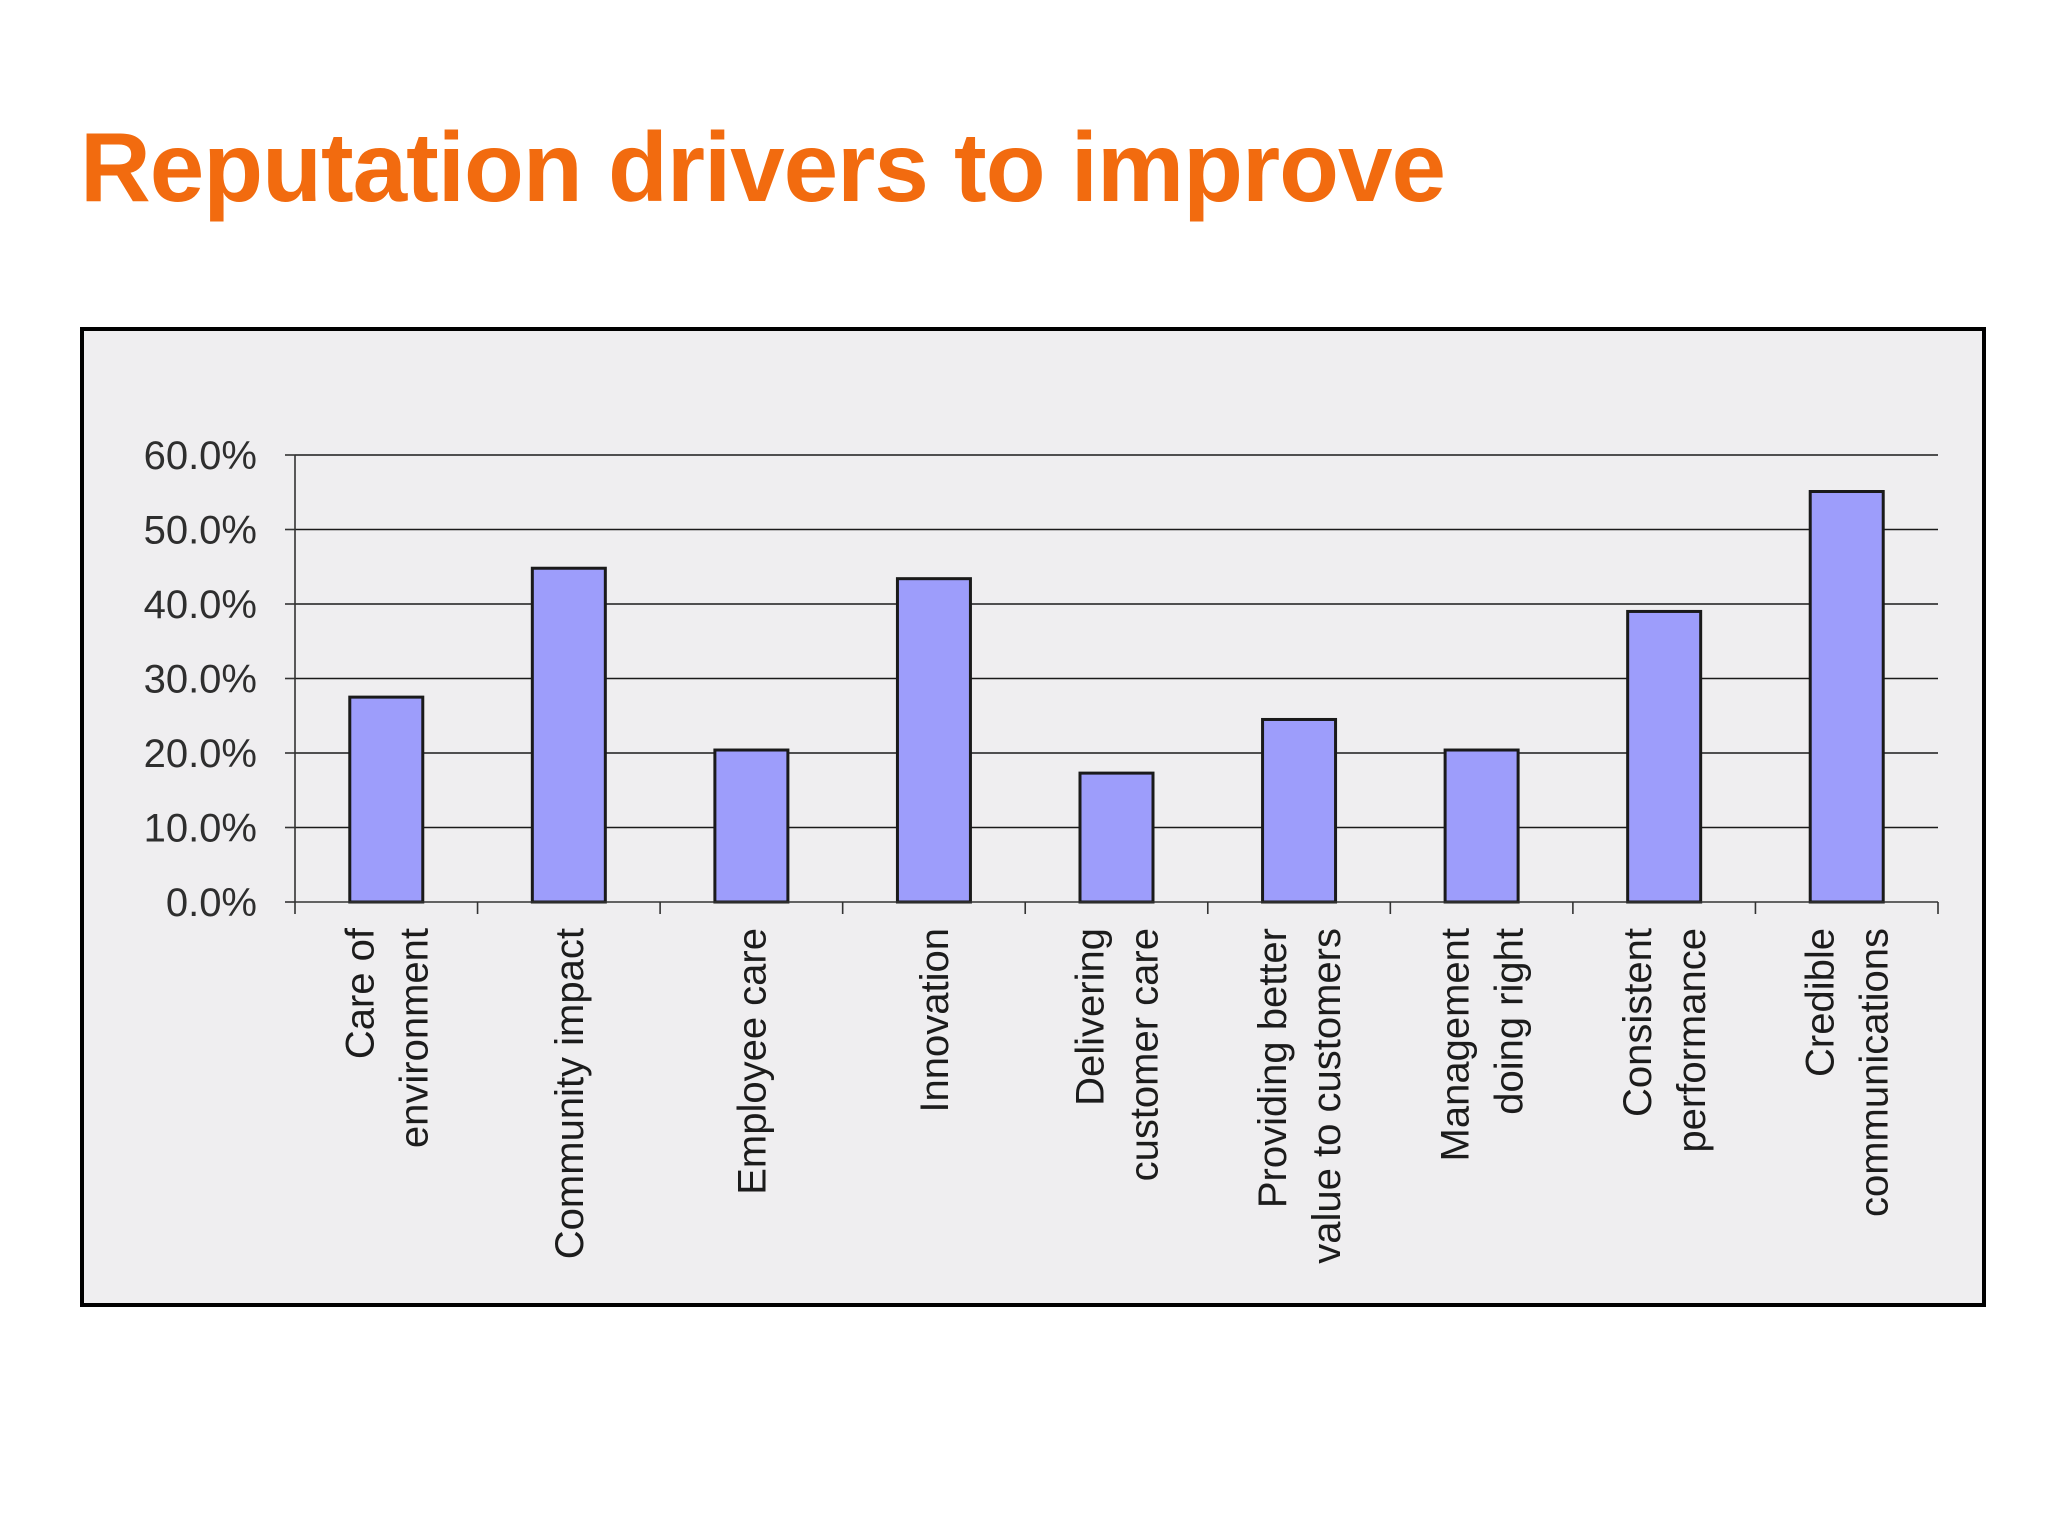  Describe the element at coordinates (360, 993) in the screenshot. I see `x-category-label-line: Care of` at that location.